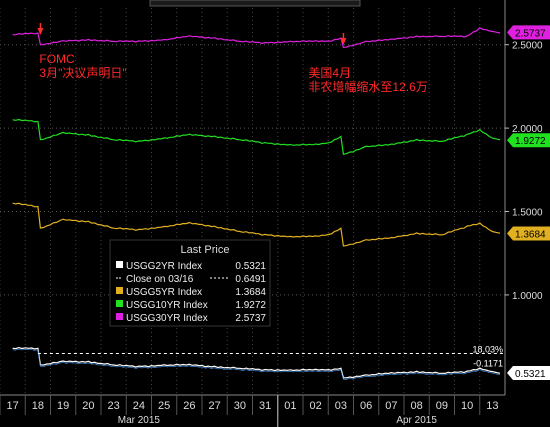  What do you see at coordinates (329, 73) in the screenshot?
I see `annotation-text: 美国4月` at bounding box center [329, 73].